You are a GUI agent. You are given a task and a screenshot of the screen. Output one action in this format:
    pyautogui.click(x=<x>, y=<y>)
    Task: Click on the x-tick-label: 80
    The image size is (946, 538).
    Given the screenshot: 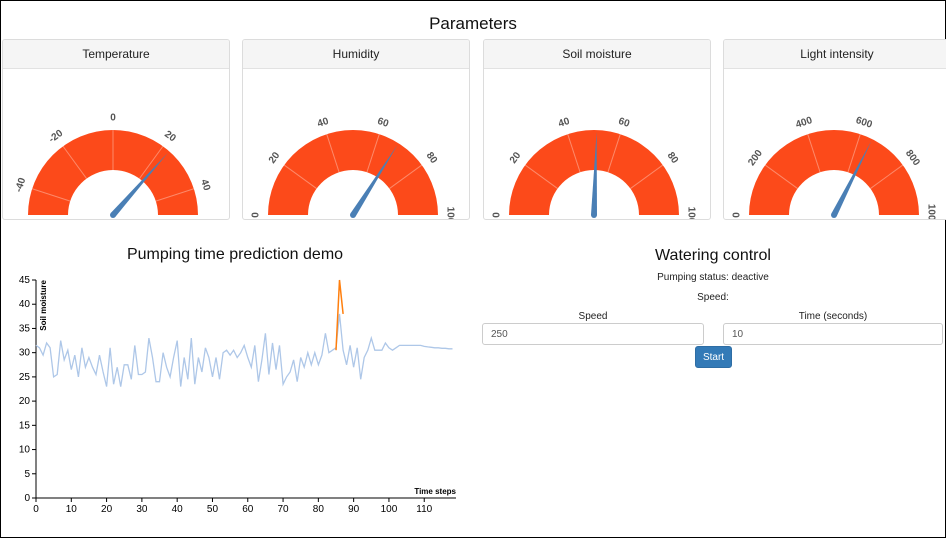 What is the action you would take?
    pyautogui.click(x=319, y=509)
    